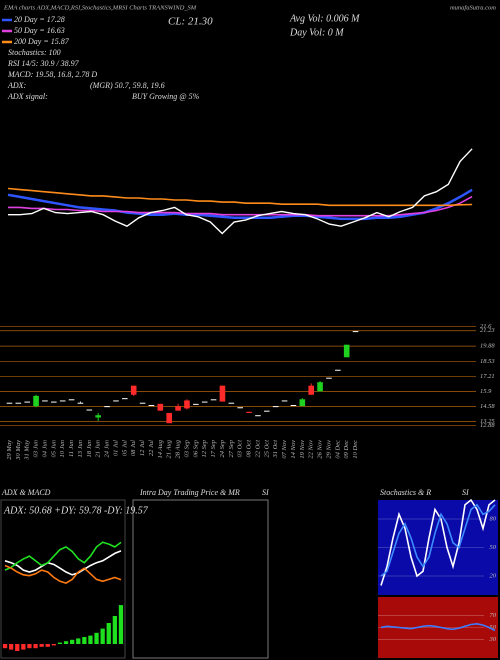 The width and height of the screenshot is (500, 660). I want to click on y-tick-label: 15.9, so click(486, 391).